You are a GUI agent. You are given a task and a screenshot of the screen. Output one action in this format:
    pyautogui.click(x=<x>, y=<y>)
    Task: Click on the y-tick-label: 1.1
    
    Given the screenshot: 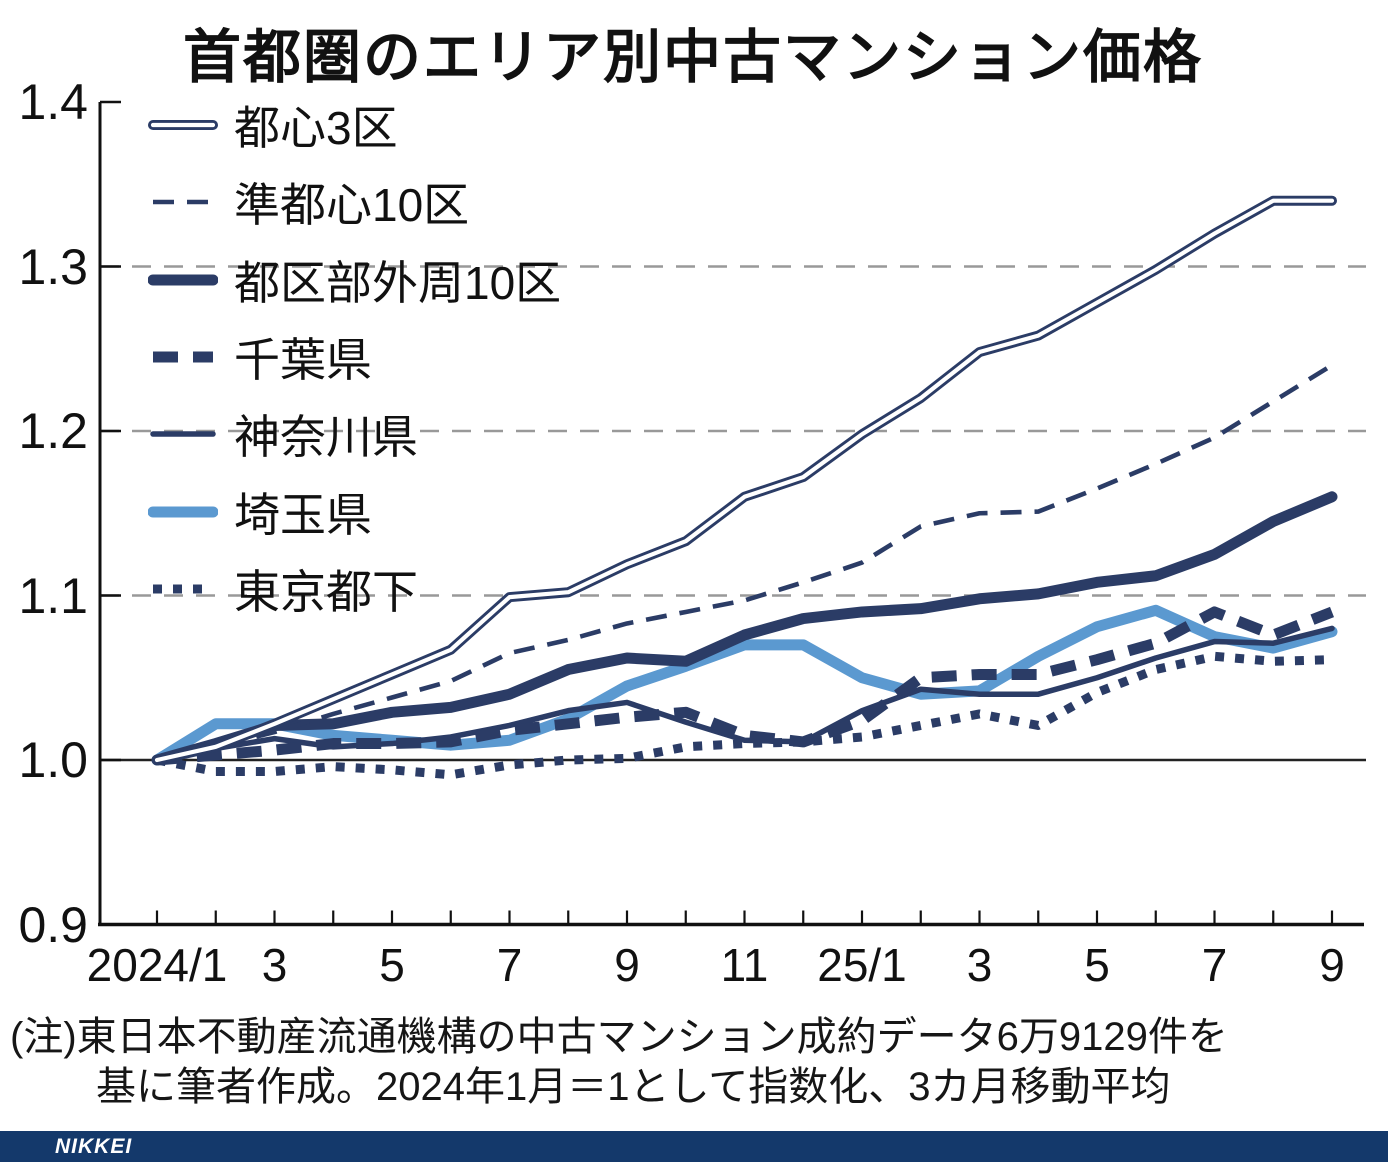 What is the action you would take?
    pyautogui.click(x=53, y=595)
    